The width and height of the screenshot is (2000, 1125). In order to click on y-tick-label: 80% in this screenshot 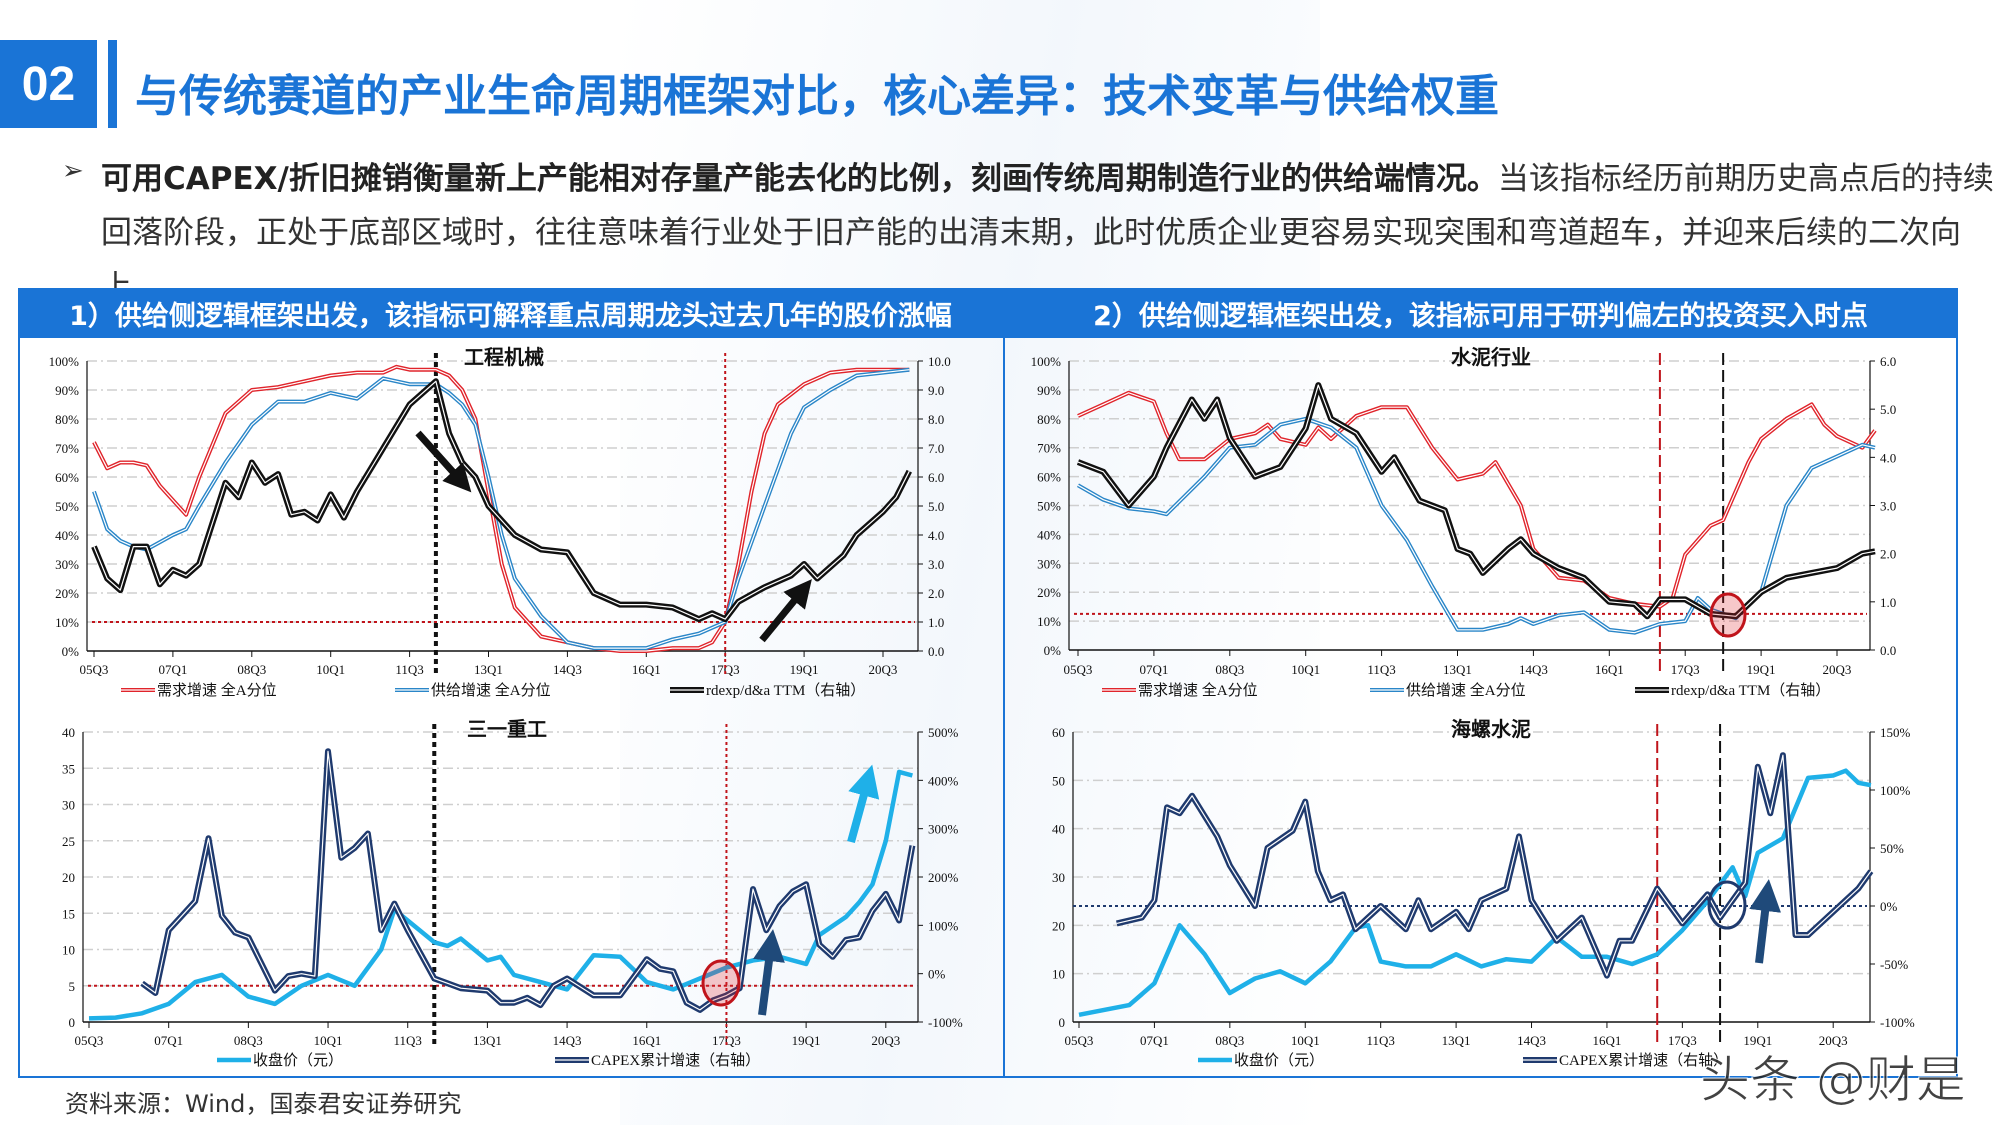, I will do `click(67, 419)`.